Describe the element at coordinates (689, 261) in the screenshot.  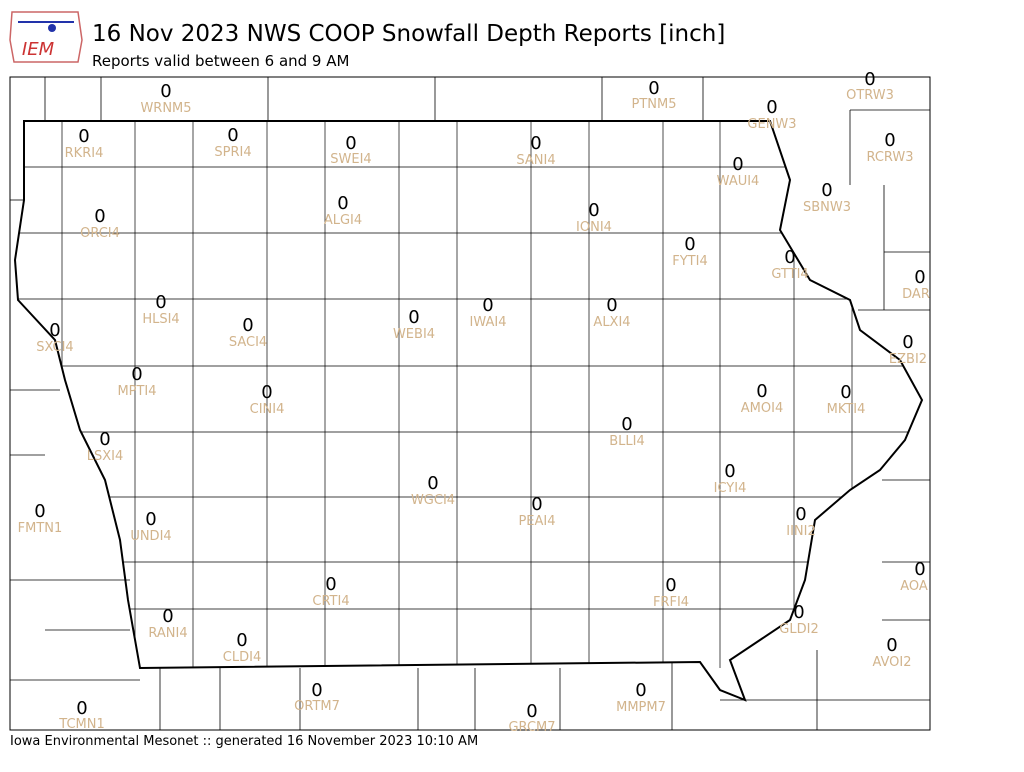
I see `station-id: FYTI4` at that location.